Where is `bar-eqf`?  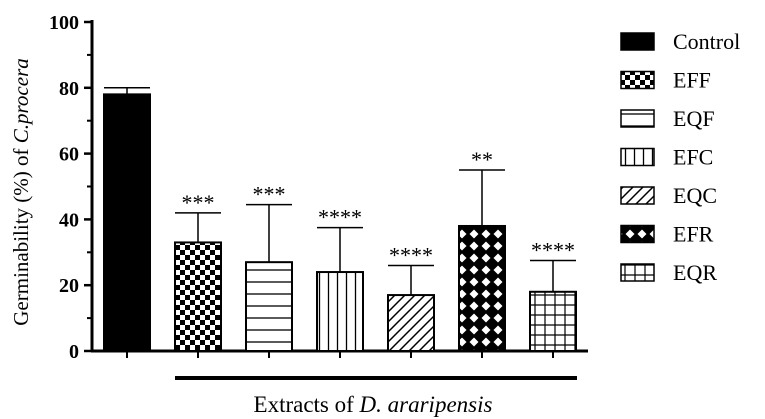
bar-eqf is located at coordinates (269, 307).